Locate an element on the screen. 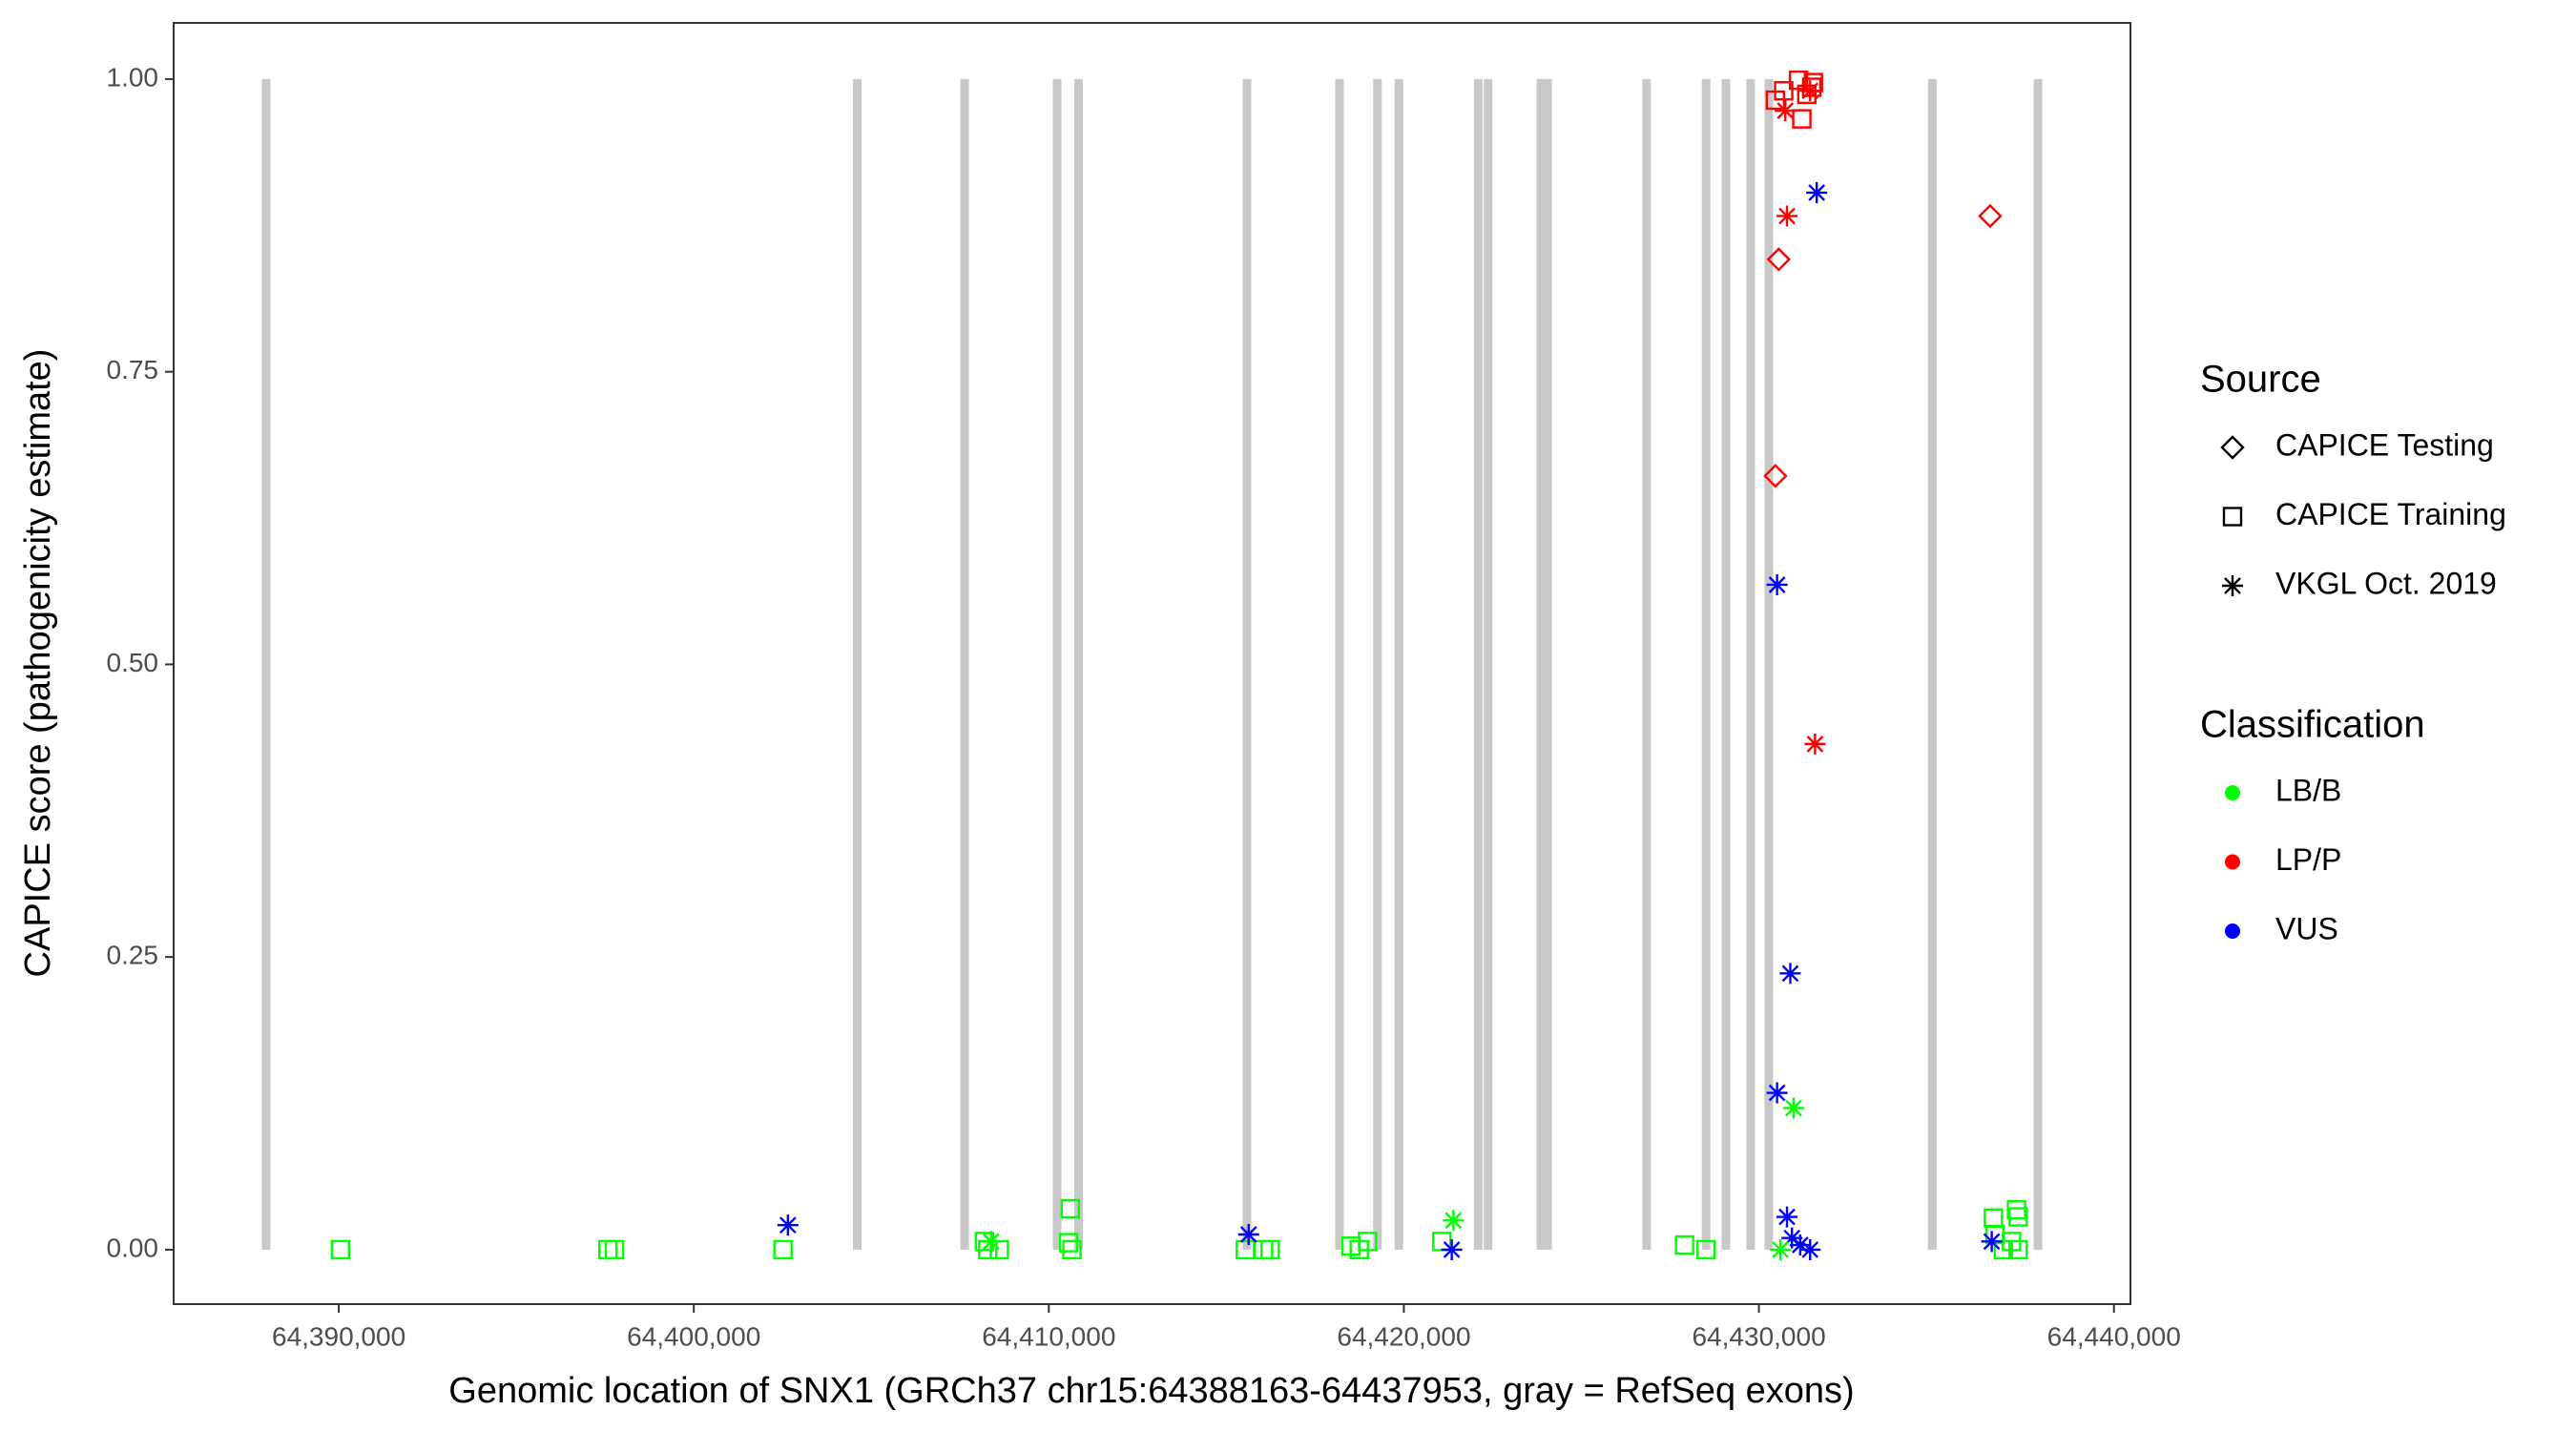  legend-title: Classification is located at coordinates (2312, 725).